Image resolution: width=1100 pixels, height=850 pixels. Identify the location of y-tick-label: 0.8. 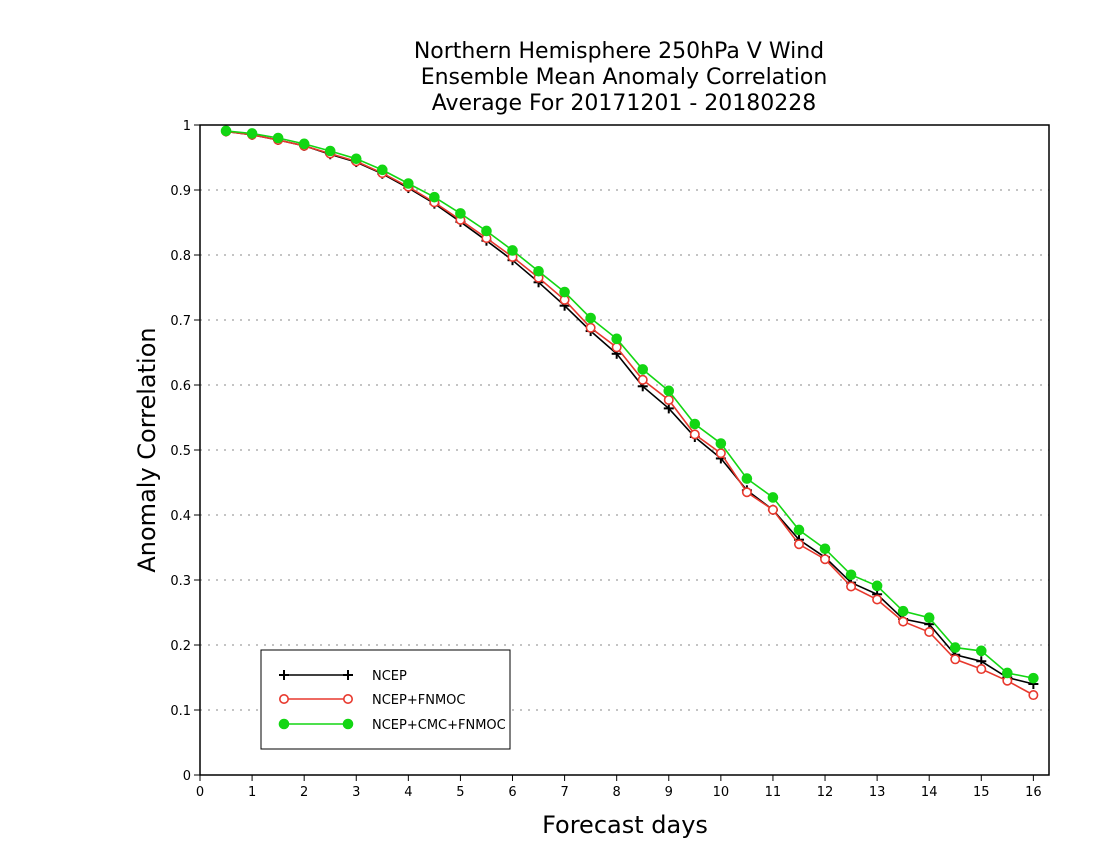
(180, 256).